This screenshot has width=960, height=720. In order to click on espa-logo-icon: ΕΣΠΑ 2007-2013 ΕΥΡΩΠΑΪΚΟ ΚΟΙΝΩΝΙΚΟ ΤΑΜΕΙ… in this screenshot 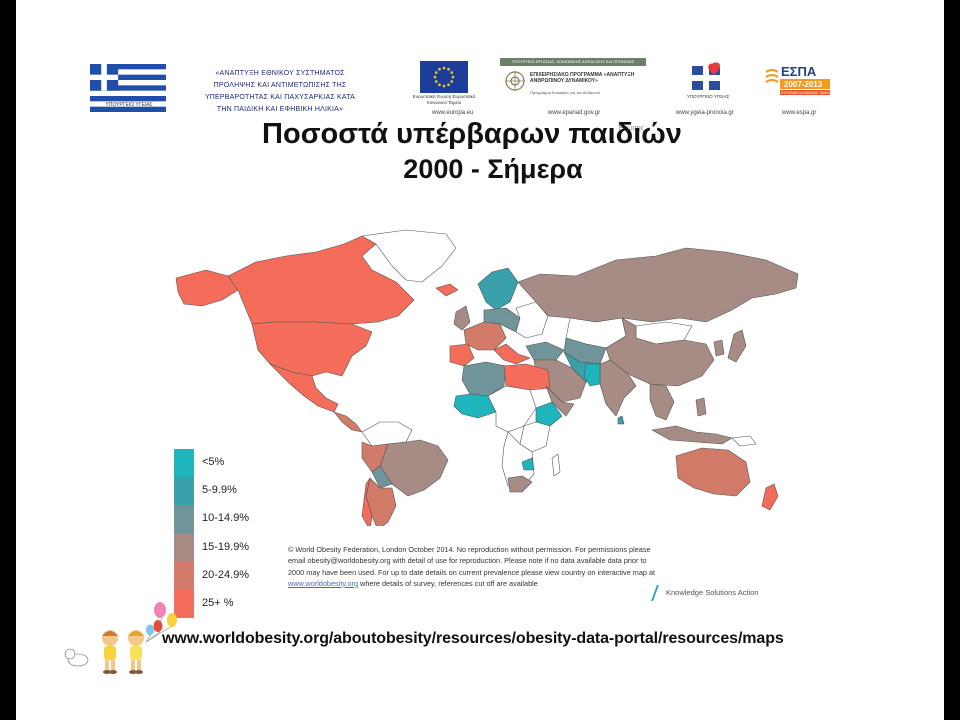, I will do `click(798, 79)`.